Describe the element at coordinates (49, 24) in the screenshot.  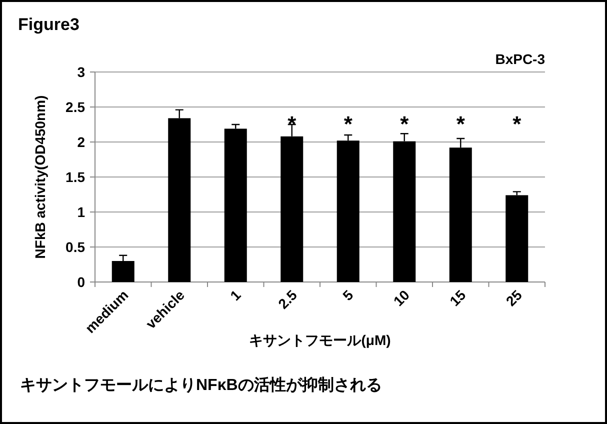
I see `chart-title: Figure3` at that location.